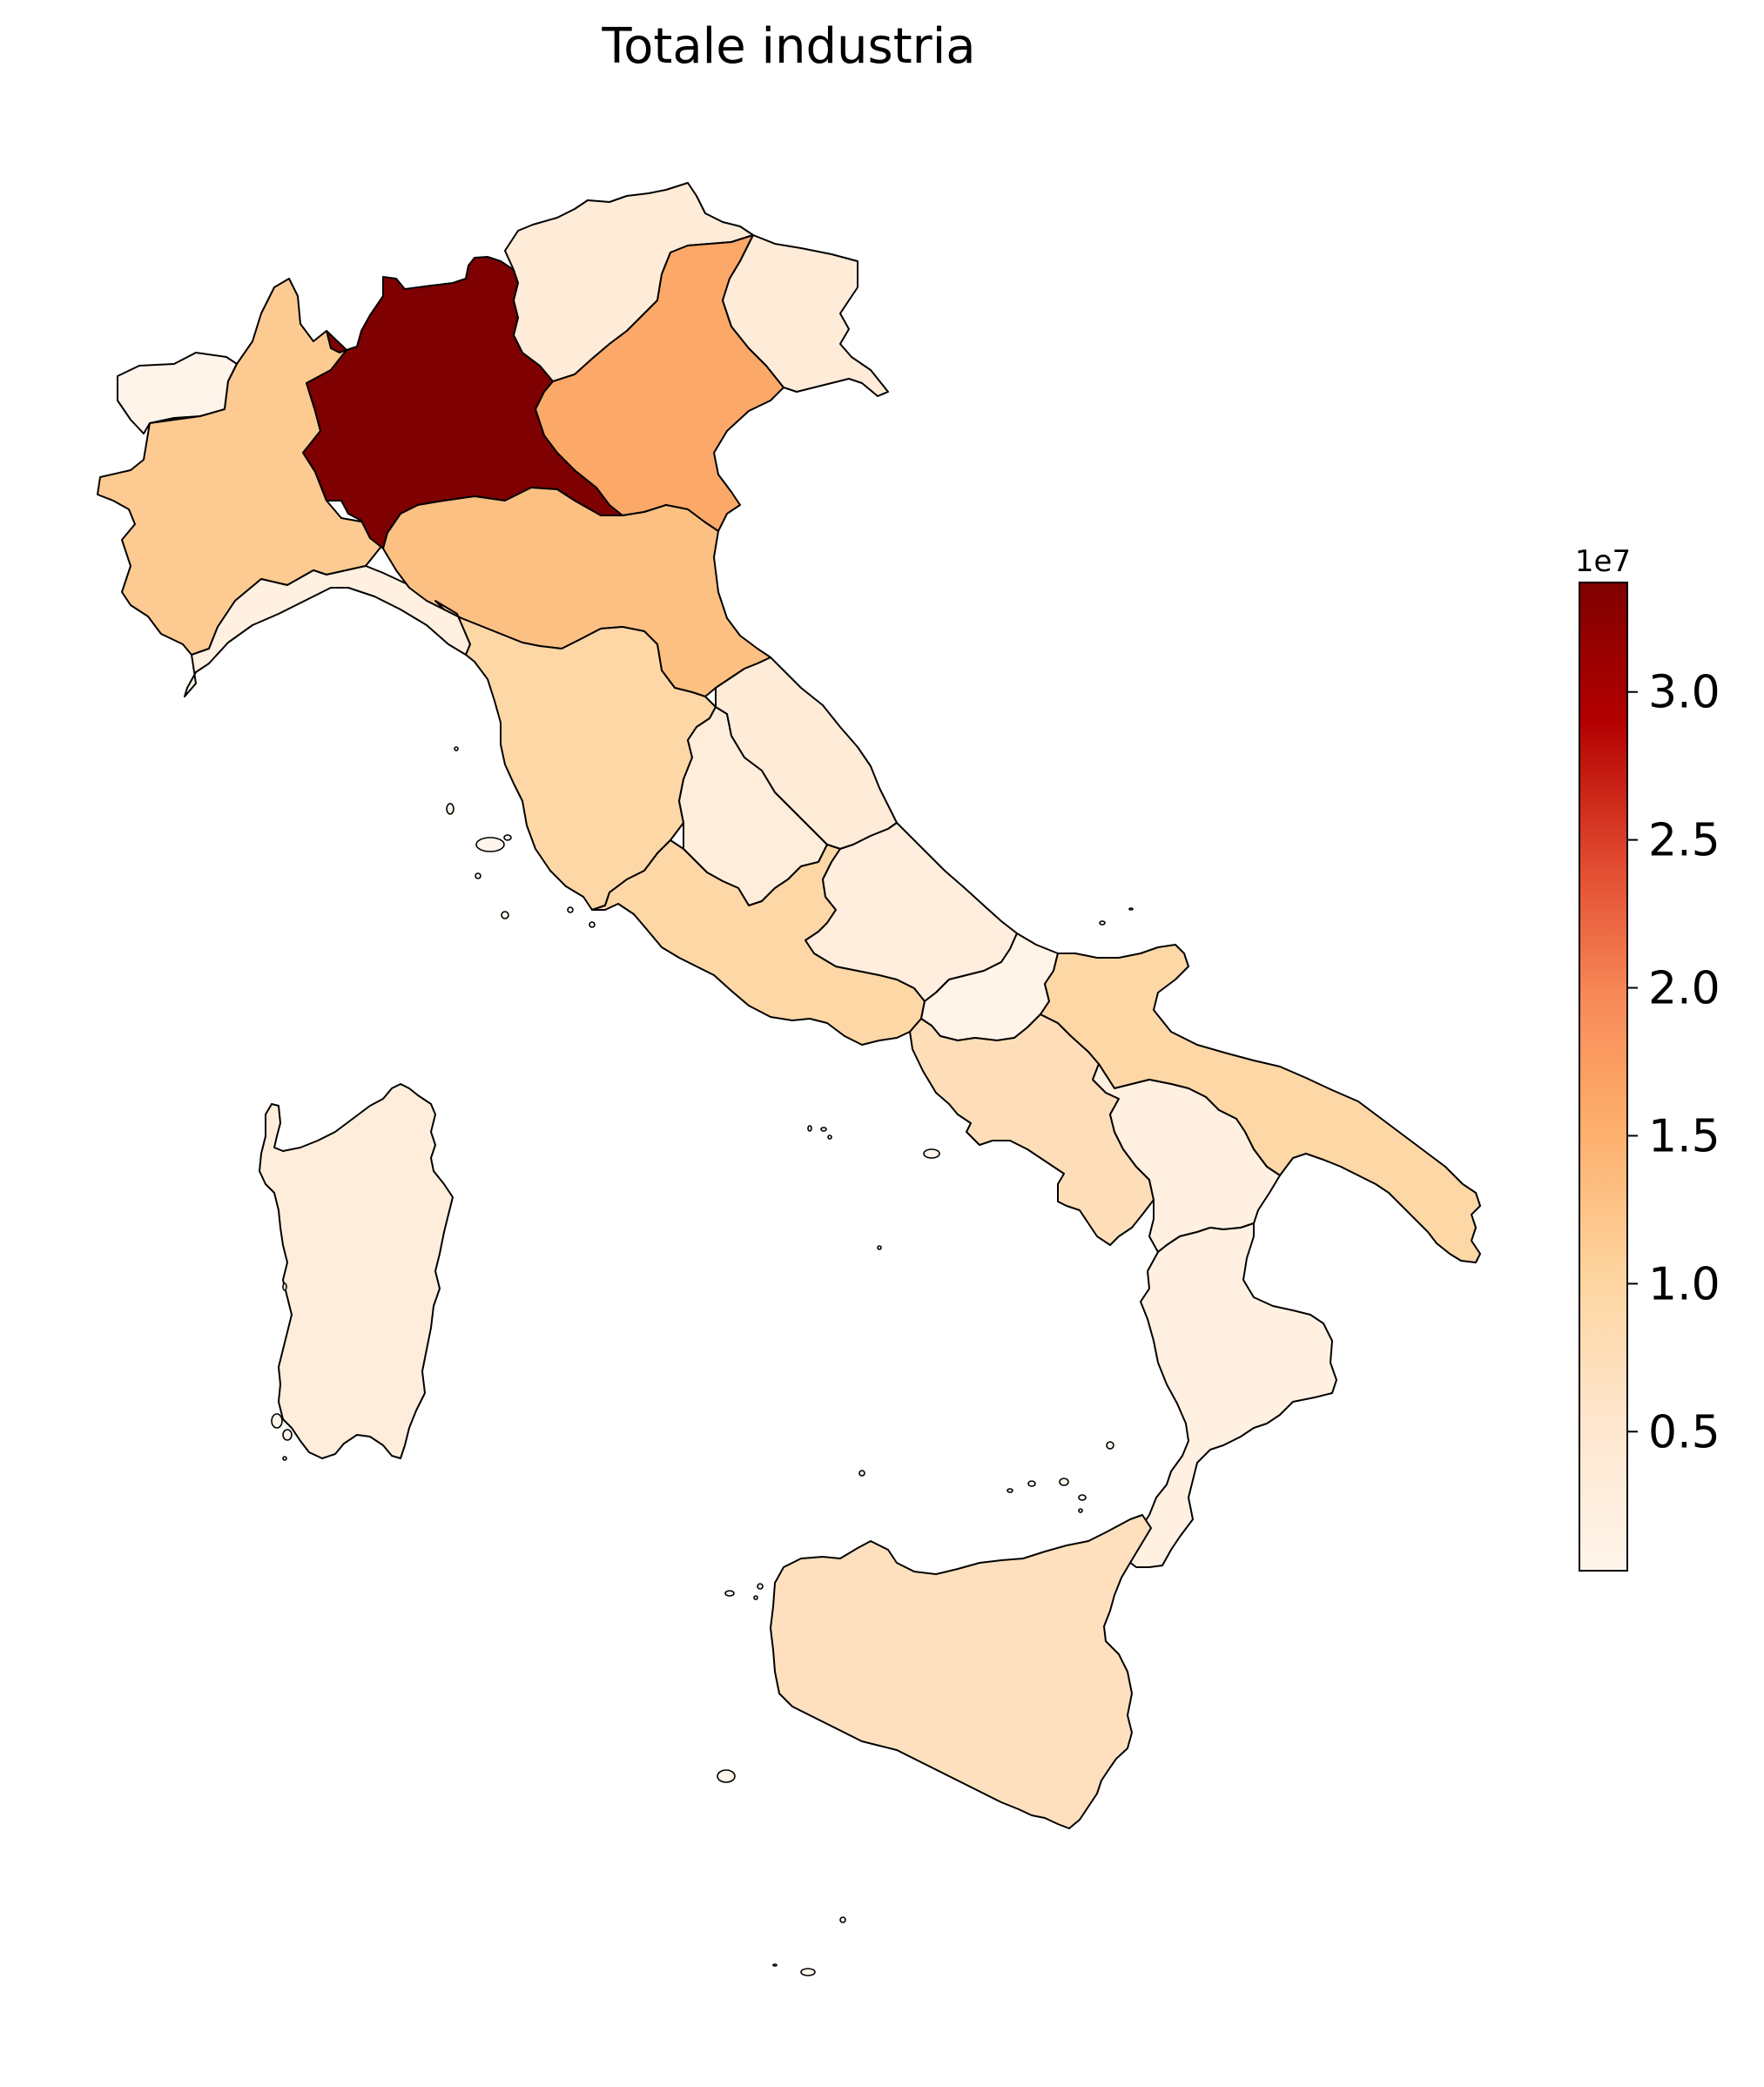  I want to click on colorbar-tick-label: 2.5, so click(1684, 841).